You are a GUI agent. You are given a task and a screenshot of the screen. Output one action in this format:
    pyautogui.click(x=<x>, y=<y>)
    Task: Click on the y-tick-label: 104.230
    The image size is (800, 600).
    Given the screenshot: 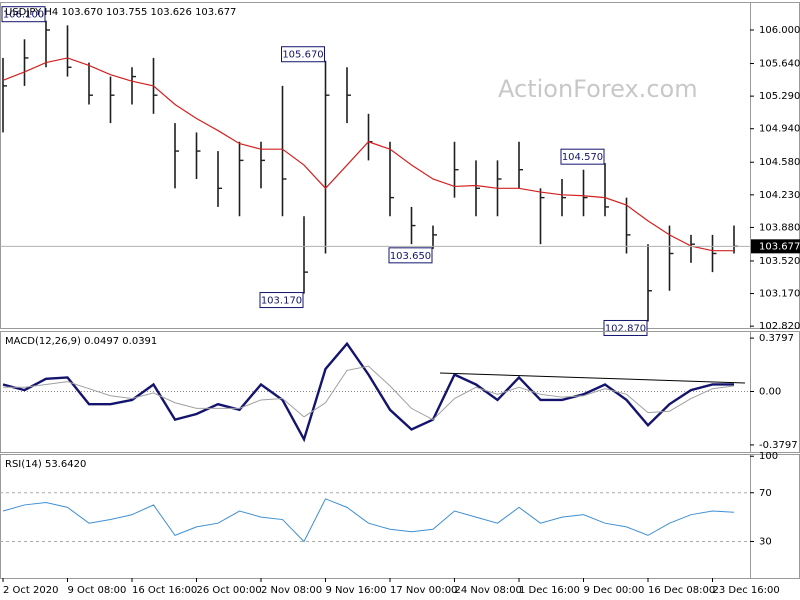 What is the action you would take?
    pyautogui.click(x=779, y=195)
    